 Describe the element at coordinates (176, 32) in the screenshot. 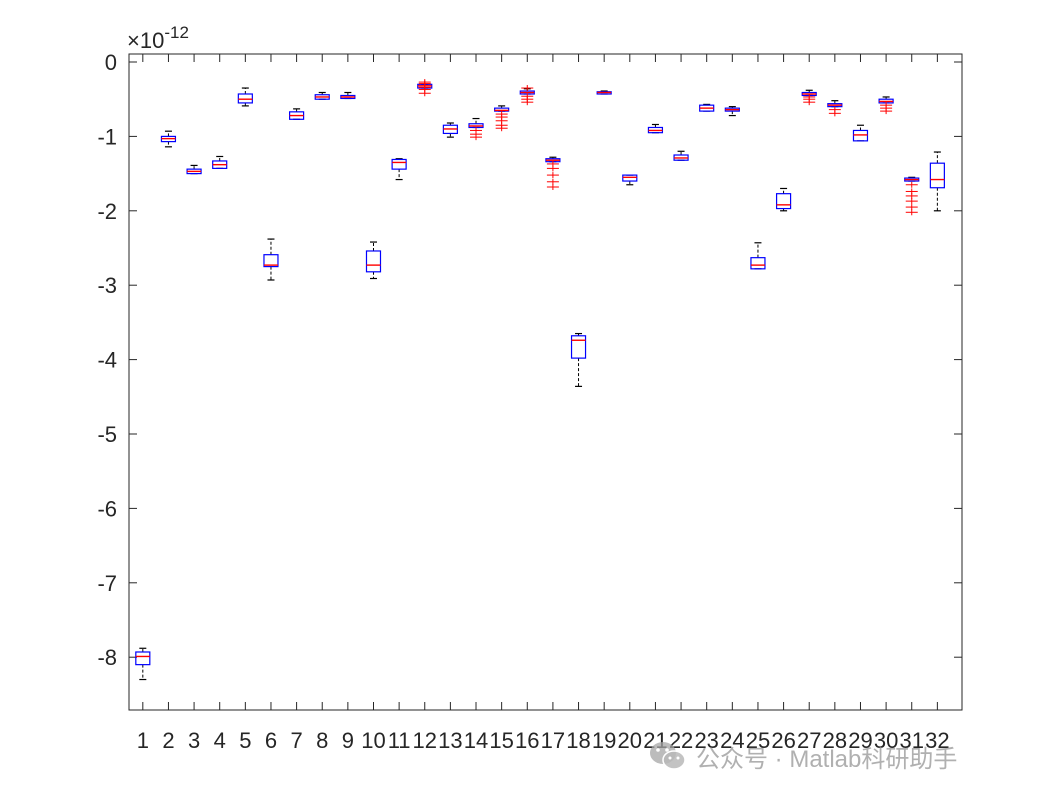

I see `exponent-power: -12` at that location.